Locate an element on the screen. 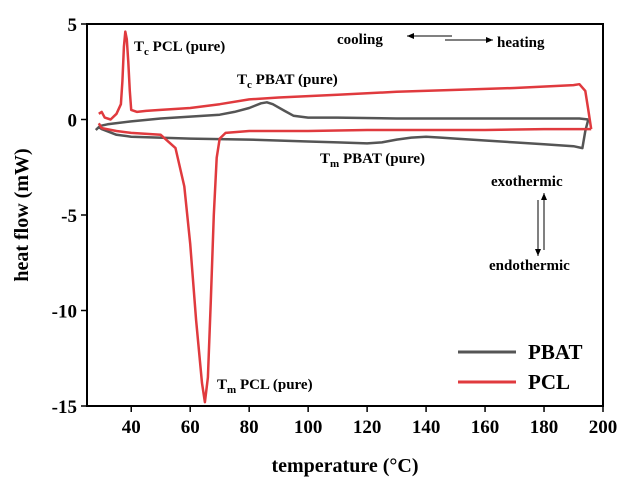 The image size is (633, 477). x-tick-label: 80 is located at coordinates (249, 427).